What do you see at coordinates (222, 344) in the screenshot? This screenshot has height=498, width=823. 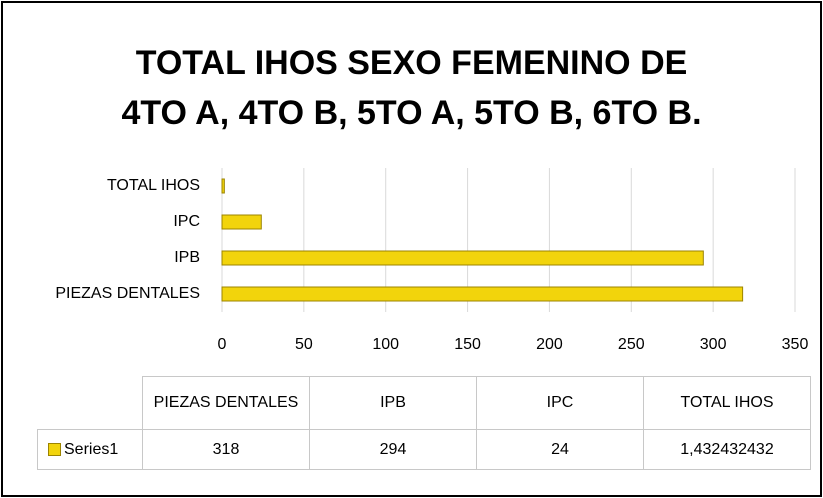 I see `x-tick-label: 0` at bounding box center [222, 344].